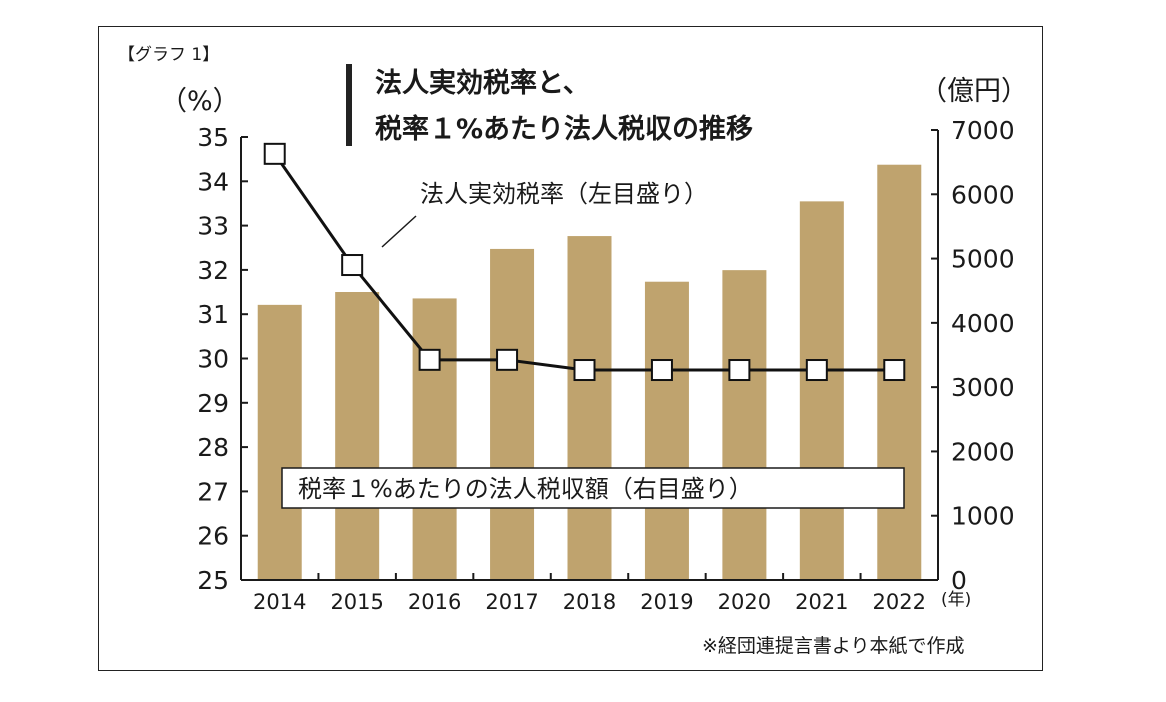 This screenshot has height=702, width=1166. I want to click on x-axis-unit: (年), so click(956, 600).